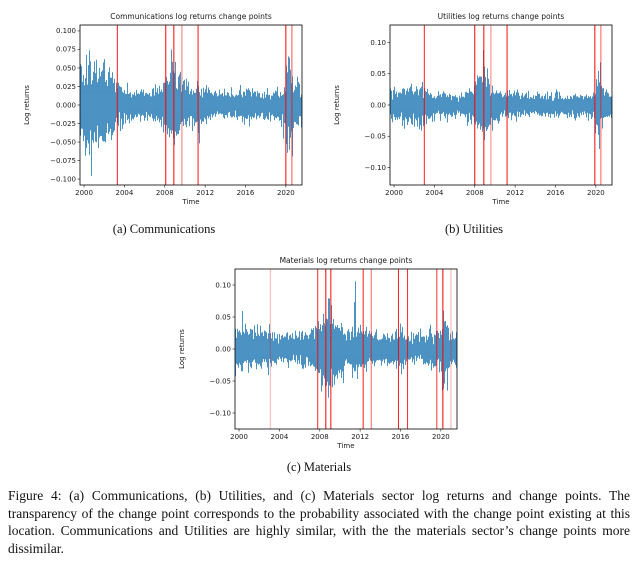 This screenshot has height=577, width=638. Describe the element at coordinates (319, 467) in the screenshot. I see `subcaption-c: (c) Materials` at that location.